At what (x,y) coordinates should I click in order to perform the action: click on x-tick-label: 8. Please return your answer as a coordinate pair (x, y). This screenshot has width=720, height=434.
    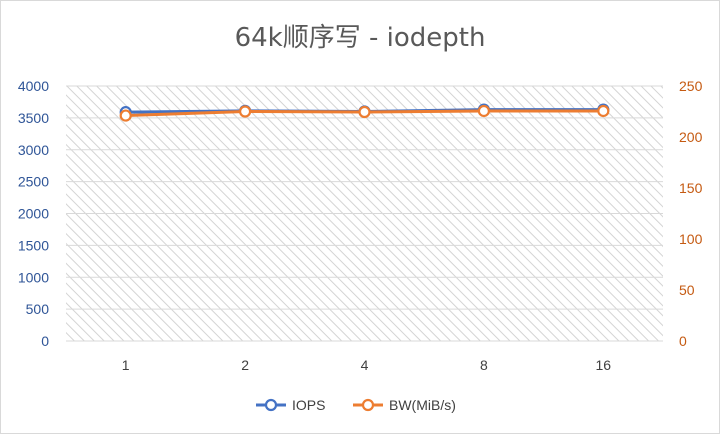
    Looking at the image, I should click on (484, 365).